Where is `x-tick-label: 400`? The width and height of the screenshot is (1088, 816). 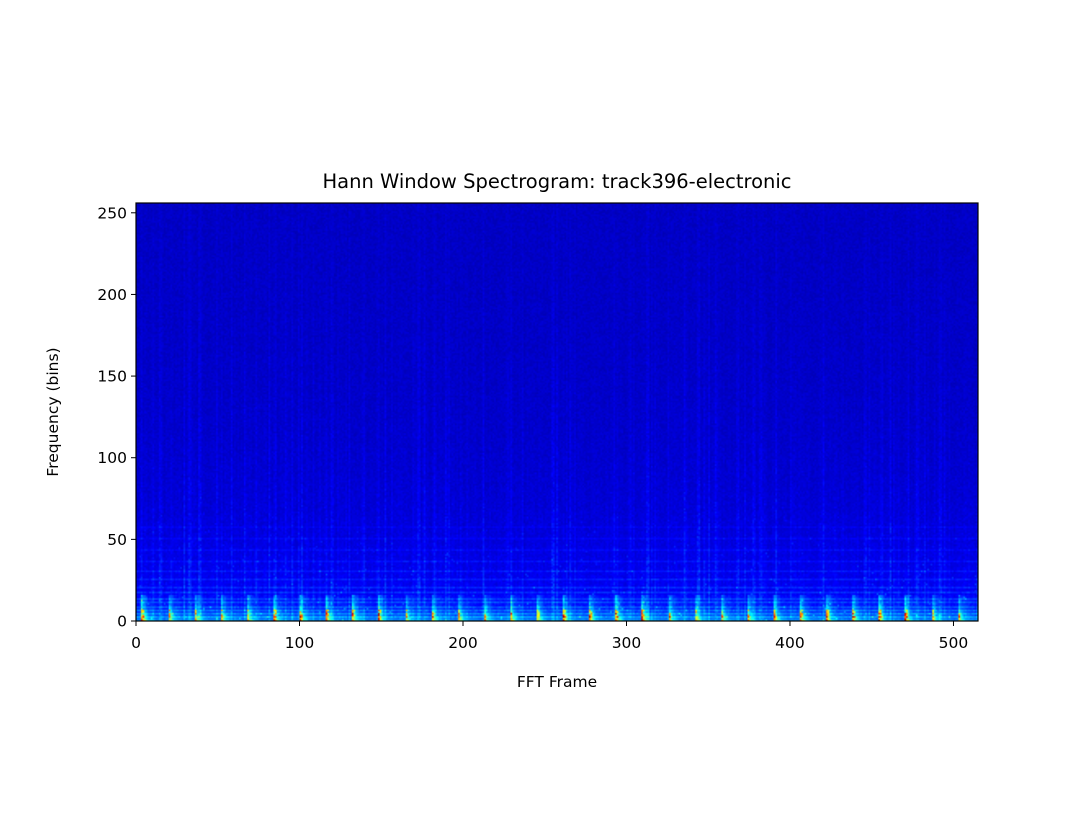 x-tick-label: 400 is located at coordinates (790, 643).